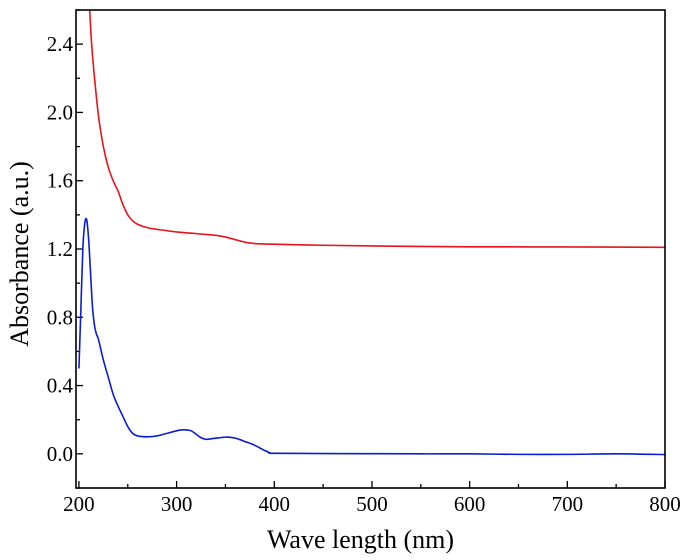  I want to click on y-tick-label: 1.2, so click(60, 249).